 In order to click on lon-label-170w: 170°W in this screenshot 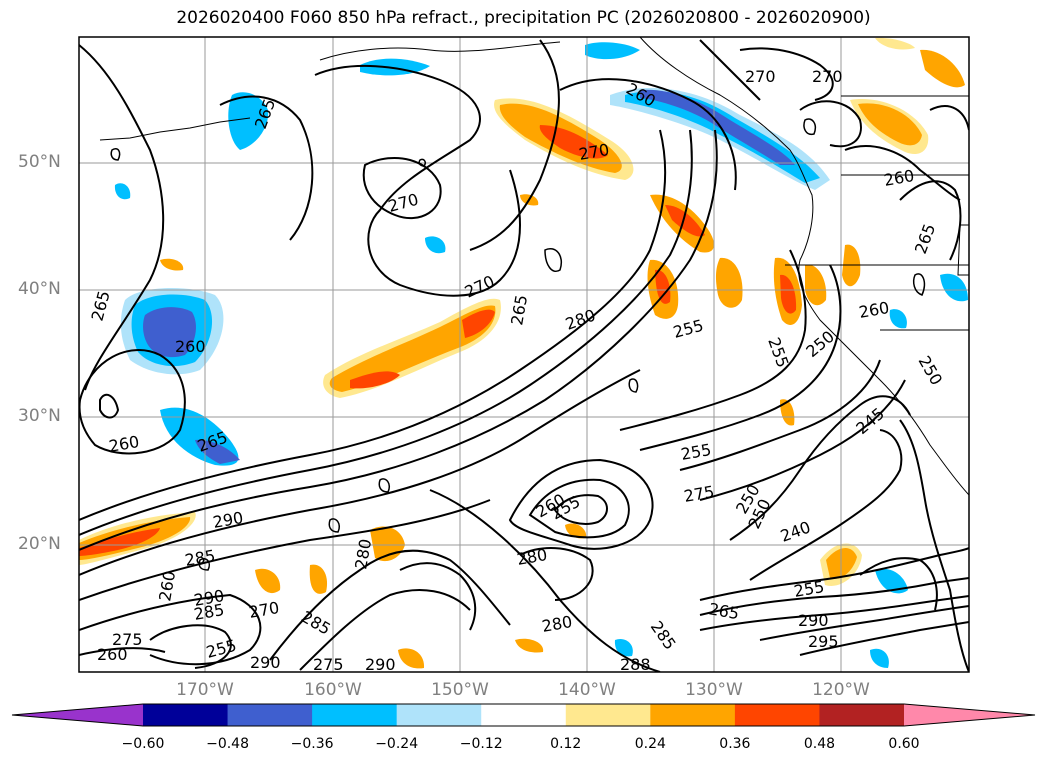, I will do `click(205, 690)`.